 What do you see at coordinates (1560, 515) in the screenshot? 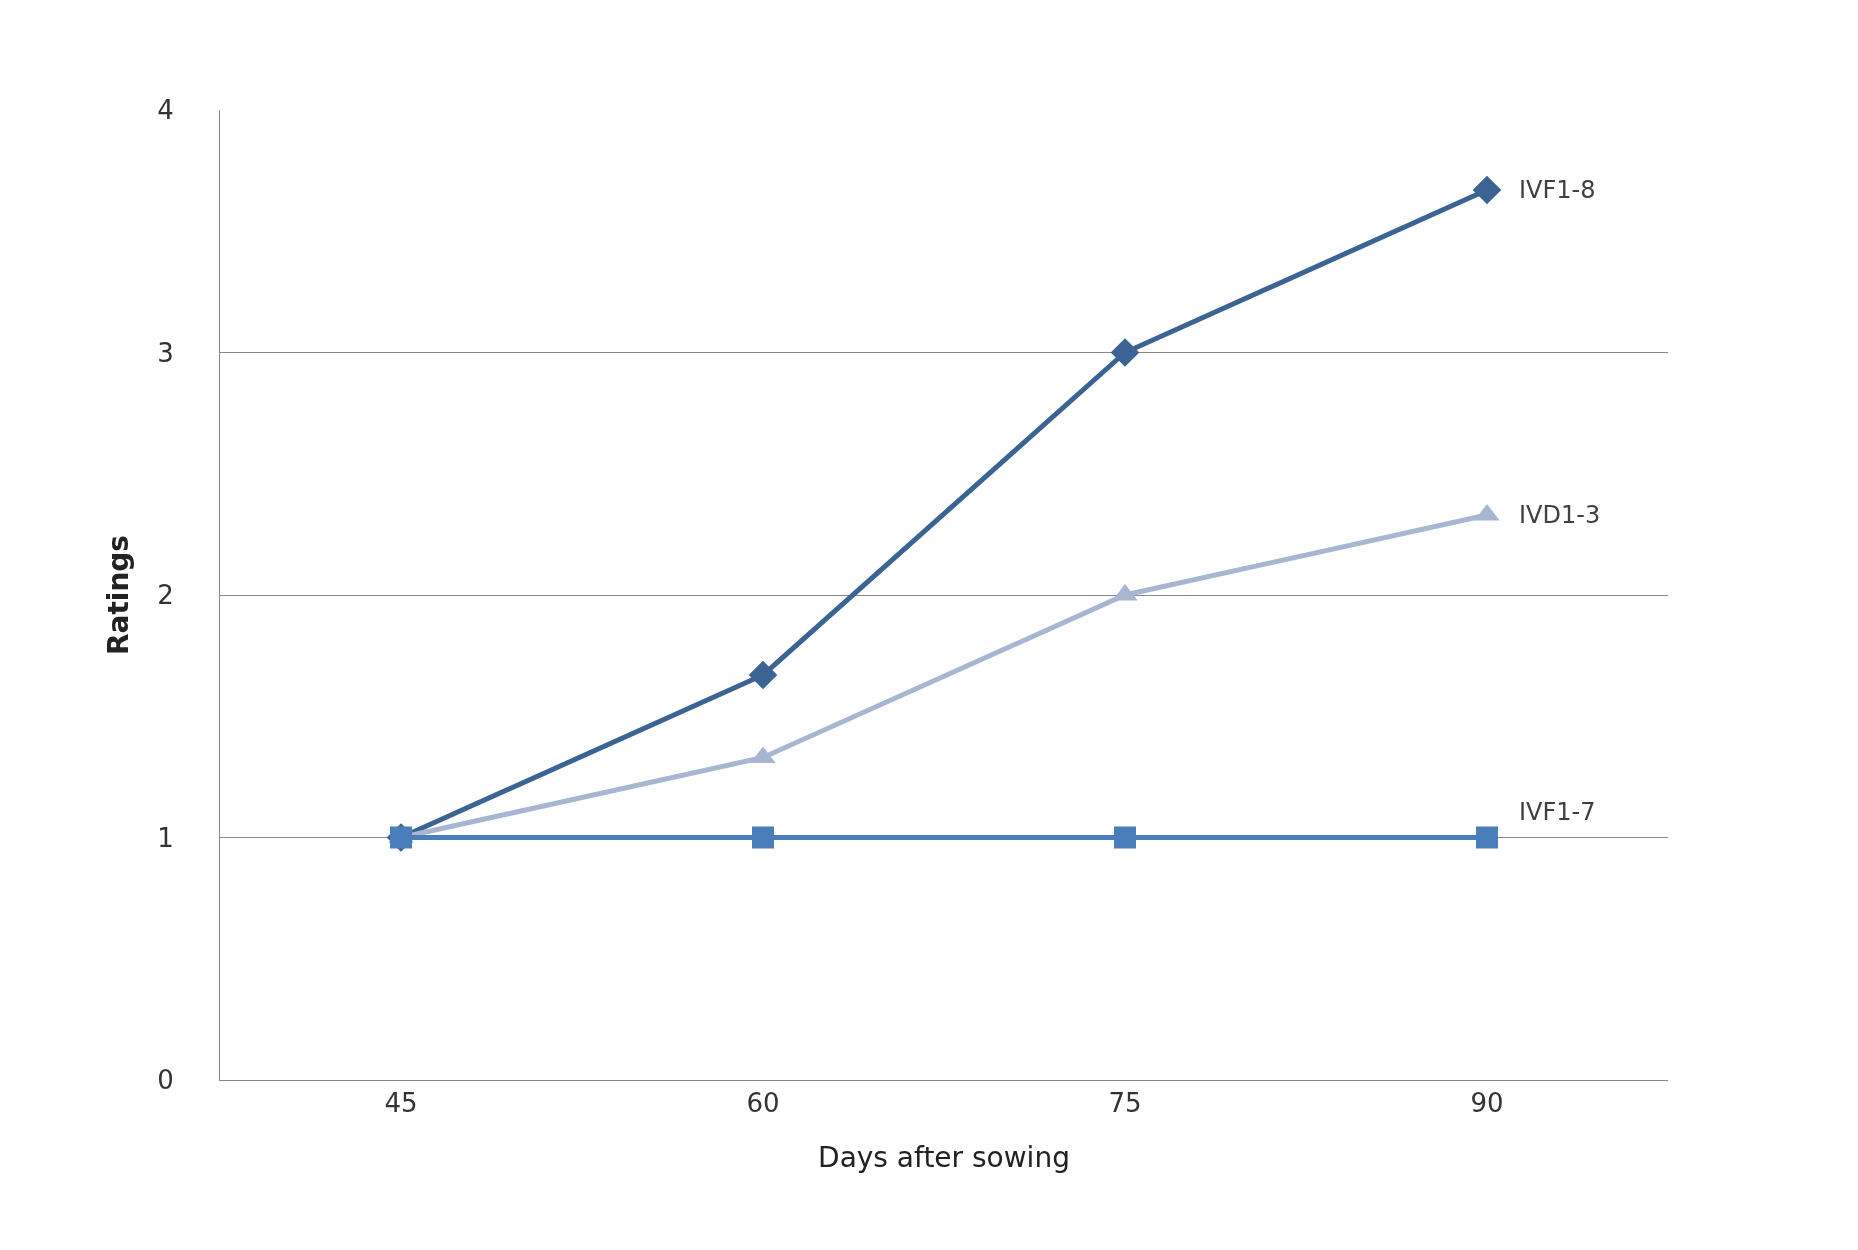
I see `series-label: IVD1-3` at bounding box center [1560, 515].